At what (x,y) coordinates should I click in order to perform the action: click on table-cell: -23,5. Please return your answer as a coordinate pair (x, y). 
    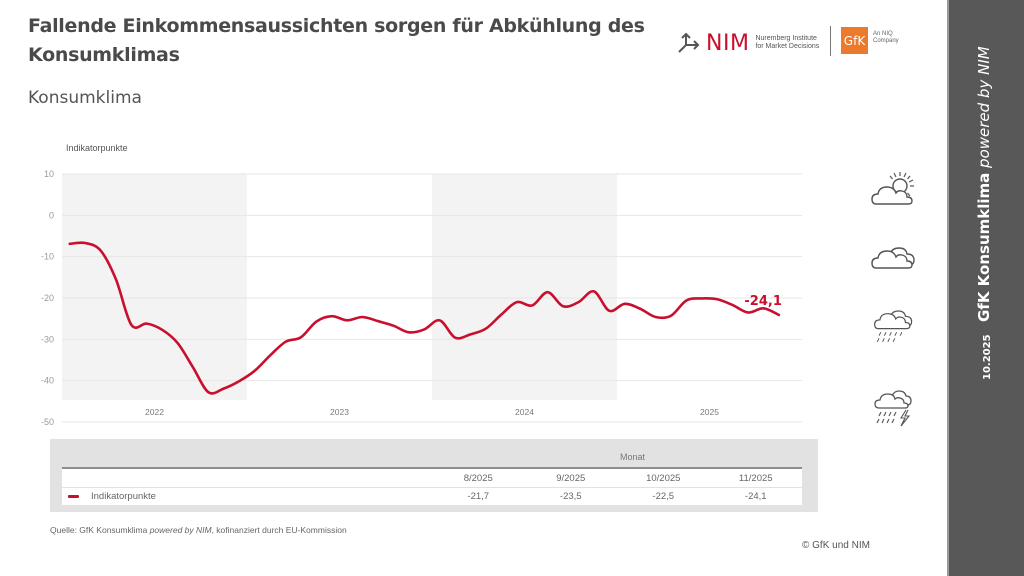
    Looking at the image, I should click on (570, 496).